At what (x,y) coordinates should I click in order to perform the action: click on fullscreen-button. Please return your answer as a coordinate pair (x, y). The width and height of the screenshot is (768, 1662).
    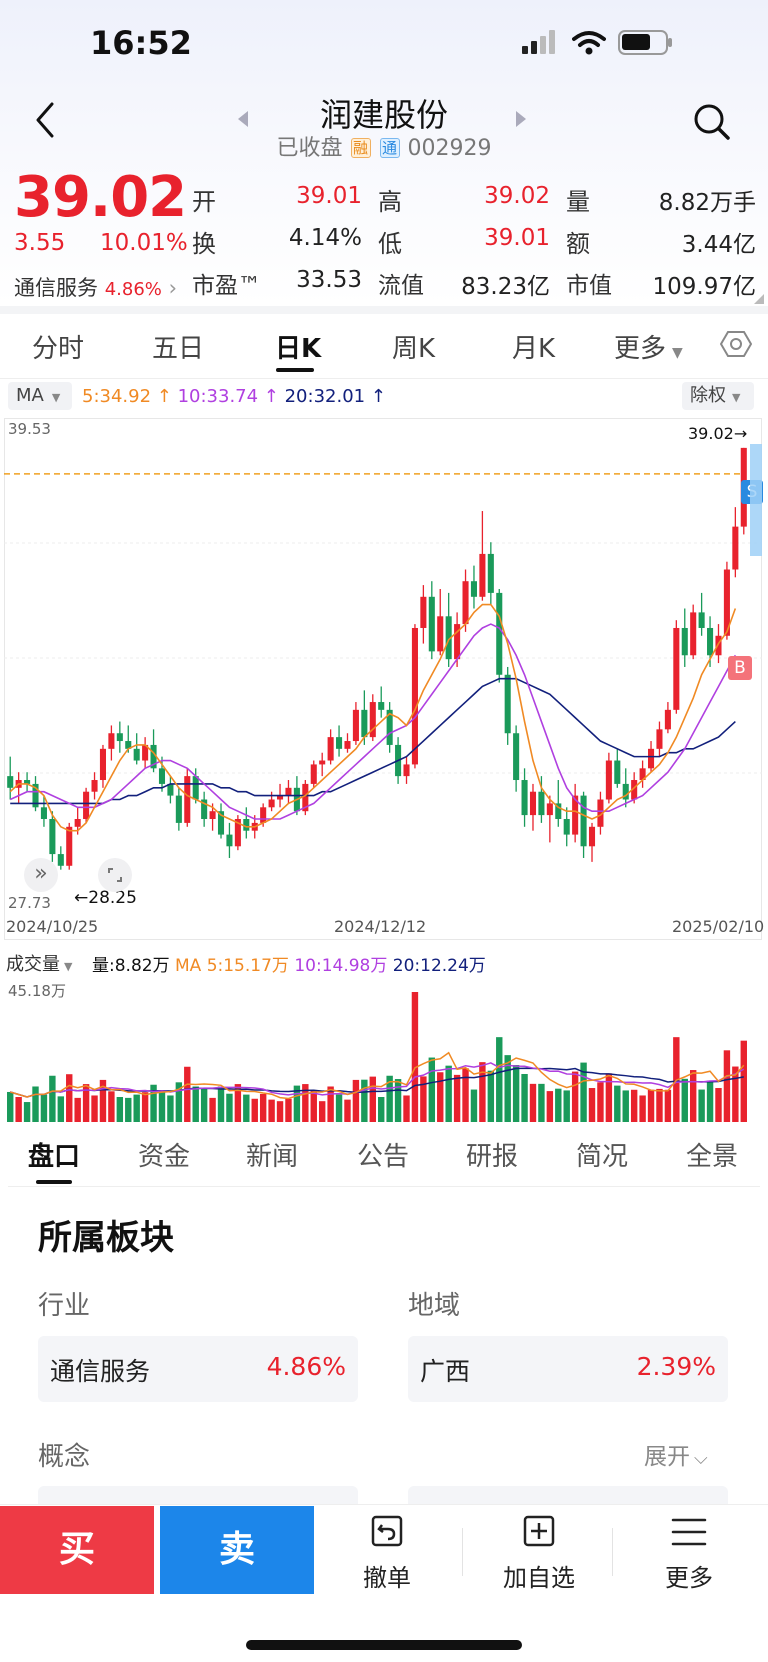
    Looking at the image, I should click on (115, 875).